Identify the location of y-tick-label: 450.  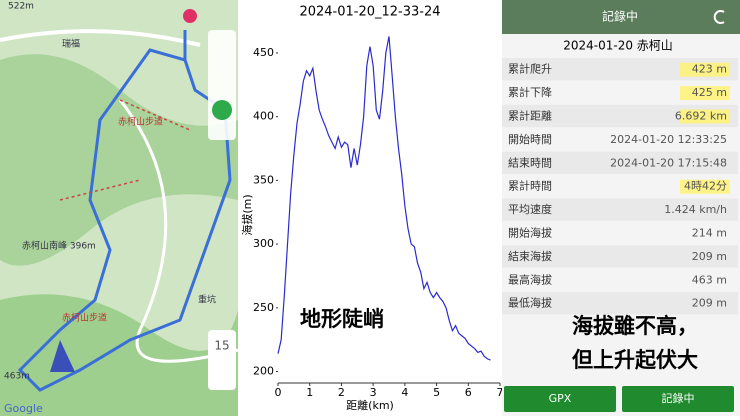
(263, 52).